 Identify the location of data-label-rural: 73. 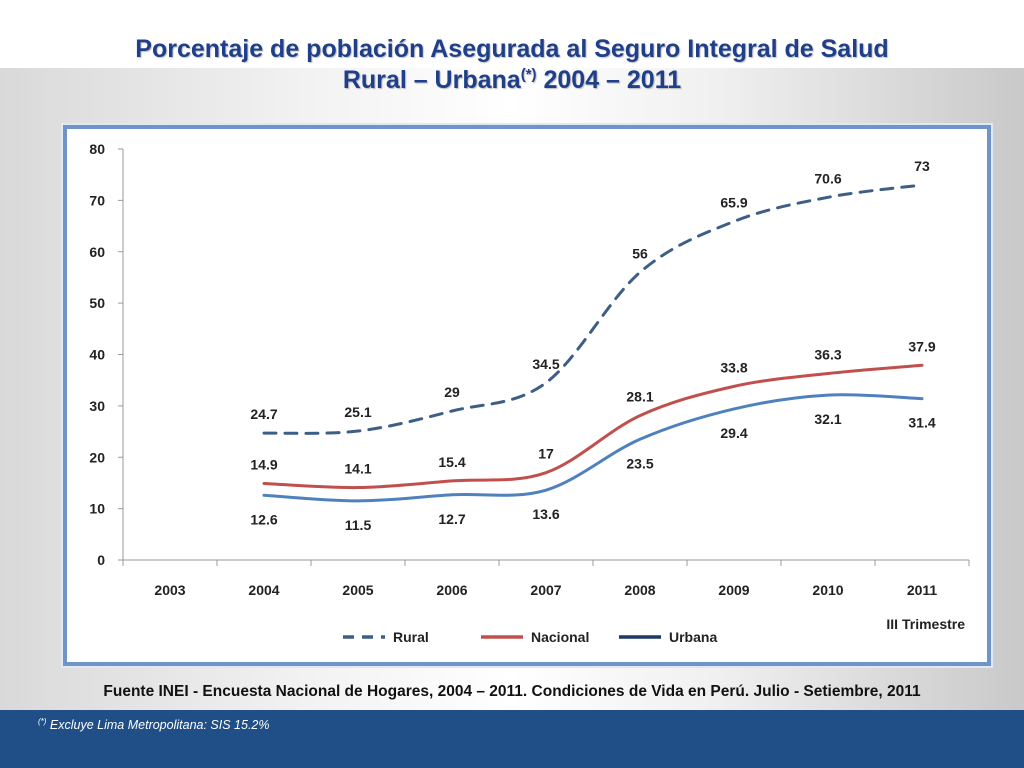
(922, 166).